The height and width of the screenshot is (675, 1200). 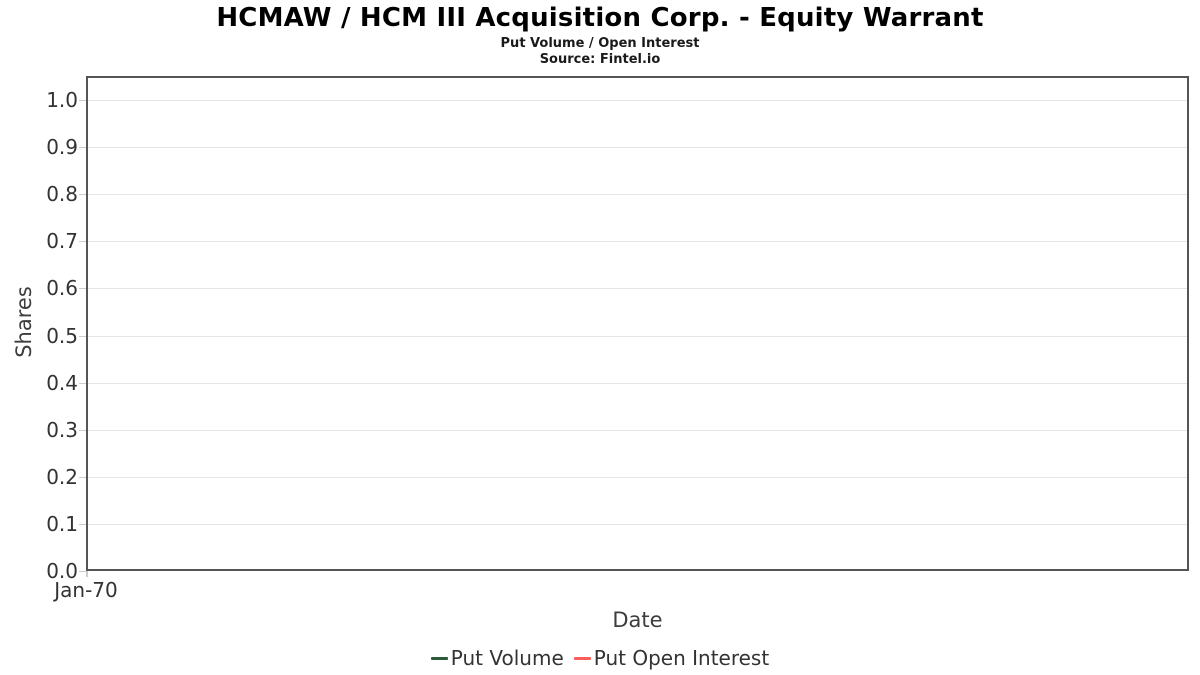 What do you see at coordinates (62, 571) in the screenshot?
I see `y-tick-label: 0.0` at bounding box center [62, 571].